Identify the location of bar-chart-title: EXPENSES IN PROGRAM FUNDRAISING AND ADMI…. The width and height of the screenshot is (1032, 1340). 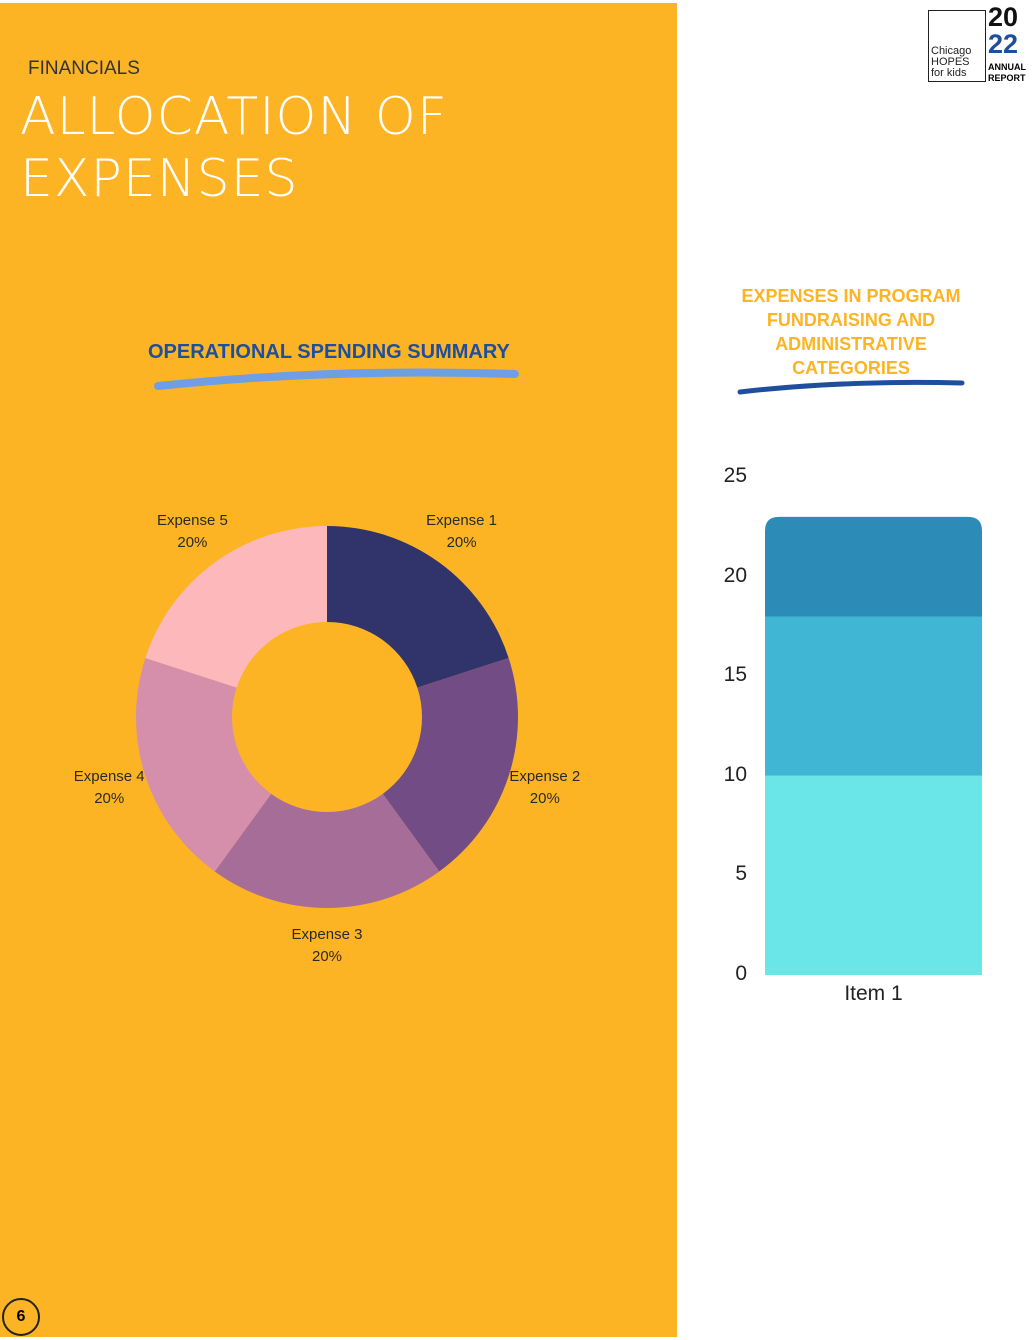
(851, 332).